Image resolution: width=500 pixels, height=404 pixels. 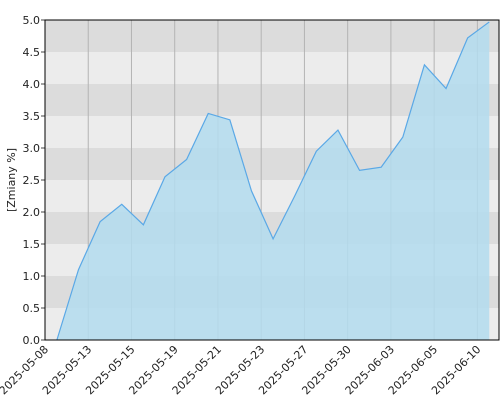 I want to click on y-tick-label: 2.0, so click(x=32, y=212).